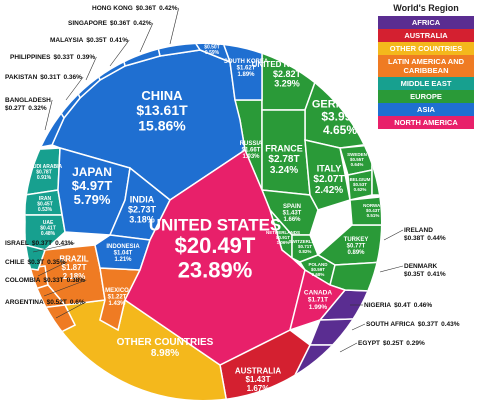  What do you see at coordinates (421, 266) in the screenshot?
I see `country-name: DENMARK` at bounding box center [421, 266].